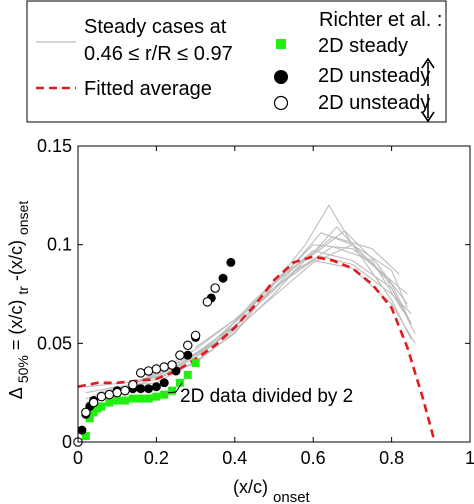  I want to click on y-axis-label-sub-onset: onset, so click(23, 218).